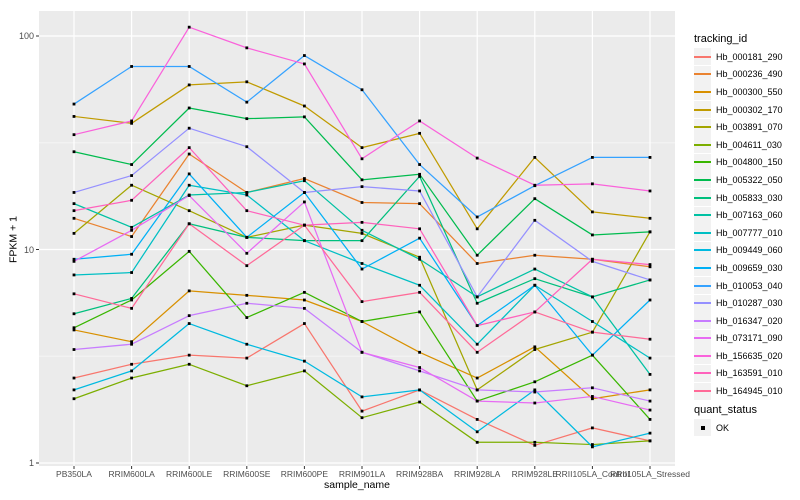 Image resolution: width=800 pixels, height=500 pixels. I want to click on legend-item-Hb_009659_030: Hb_009659_030, so click(747, 268).